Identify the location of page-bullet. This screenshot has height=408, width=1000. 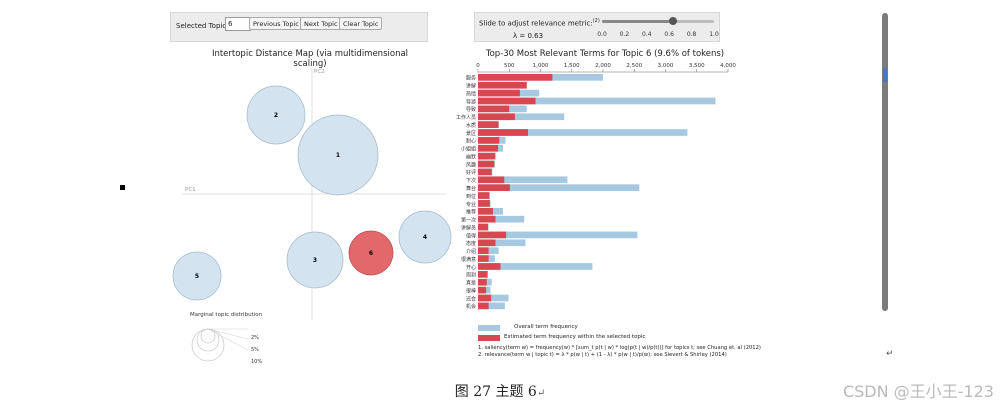
(122, 187).